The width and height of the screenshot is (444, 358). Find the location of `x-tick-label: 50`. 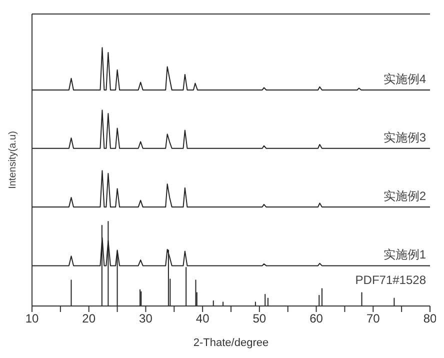

x-tick-label: 50 is located at coordinates (259, 319).